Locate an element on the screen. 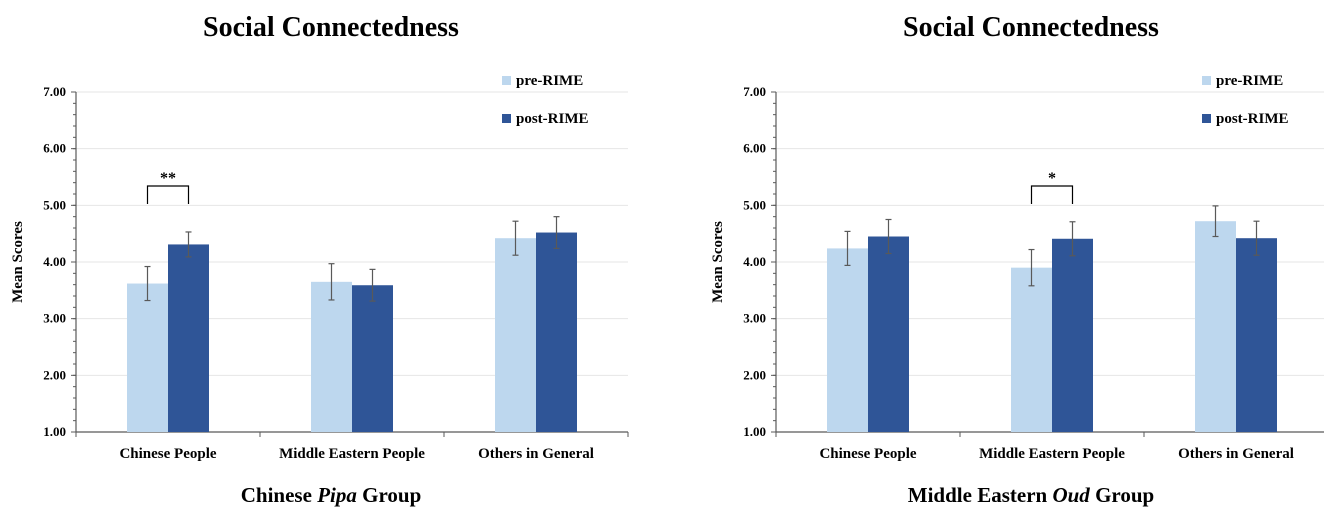  caption-italic: Oud is located at coordinates (1071, 495).